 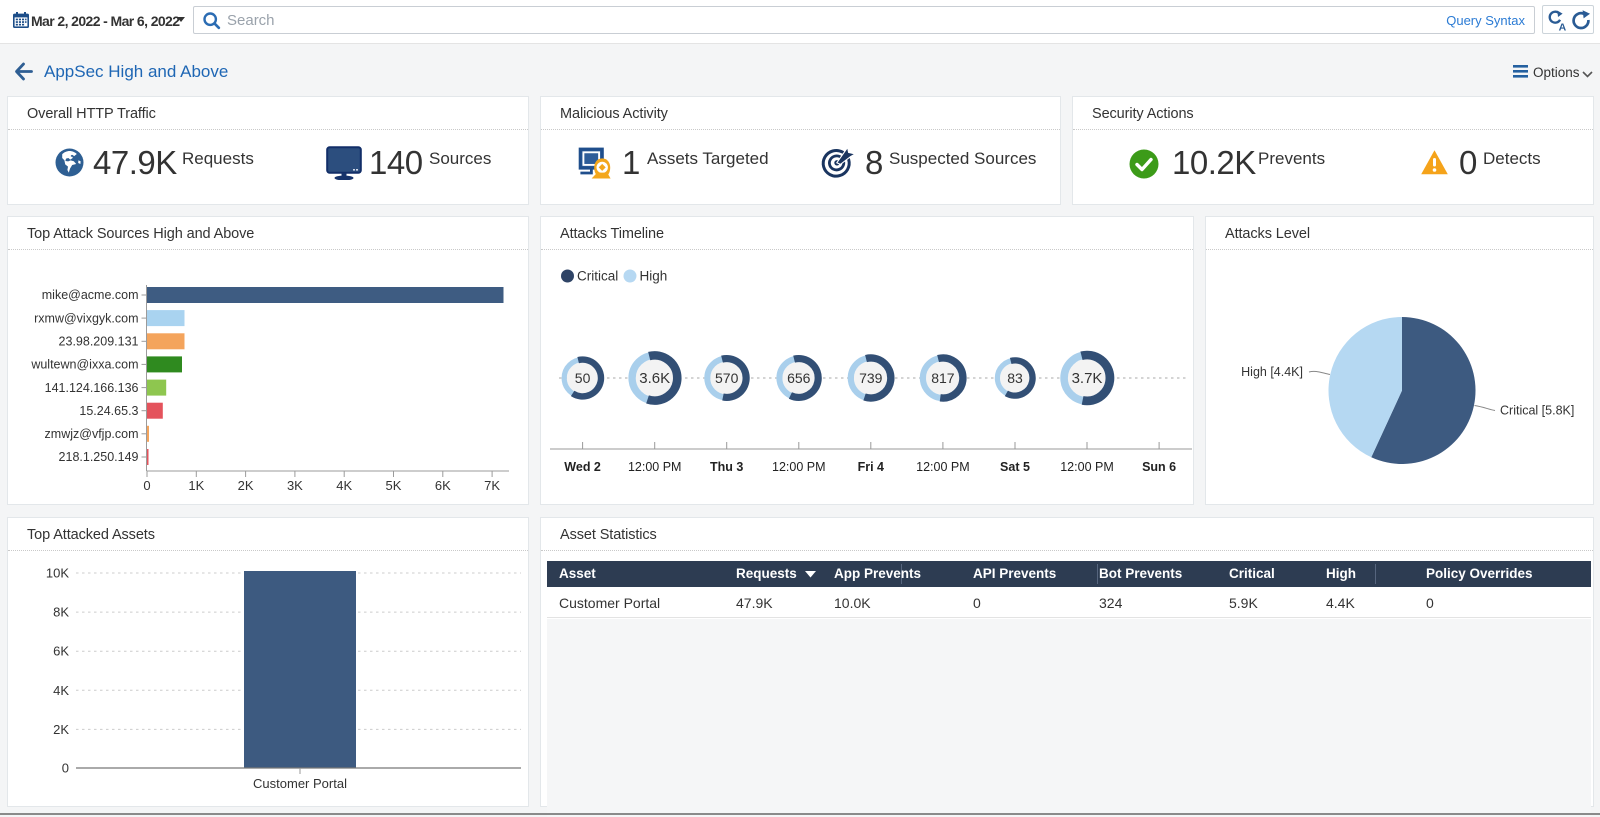 I want to click on svg-text: 1K, so click(x=196, y=485).